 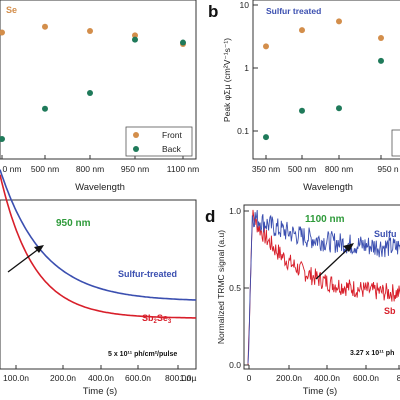 What do you see at coordinates (320, 391) in the screenshot?
I see `panel-d-xlabel: Time (s)` at bounding box center [320, 391].